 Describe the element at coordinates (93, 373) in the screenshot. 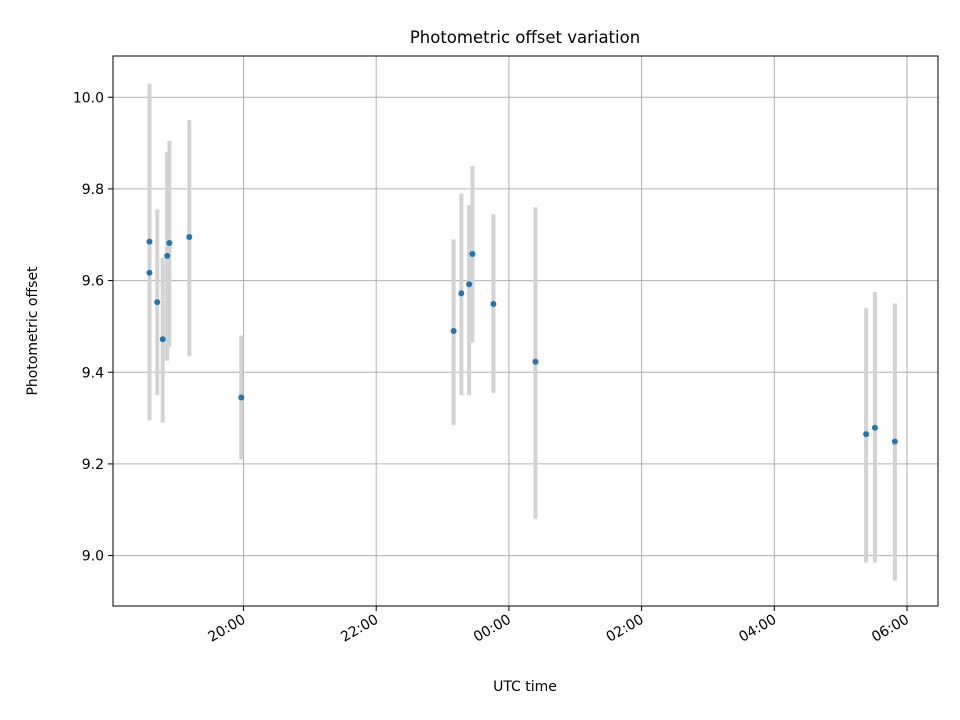

I see `y-tick-label: 9.4` at that location.